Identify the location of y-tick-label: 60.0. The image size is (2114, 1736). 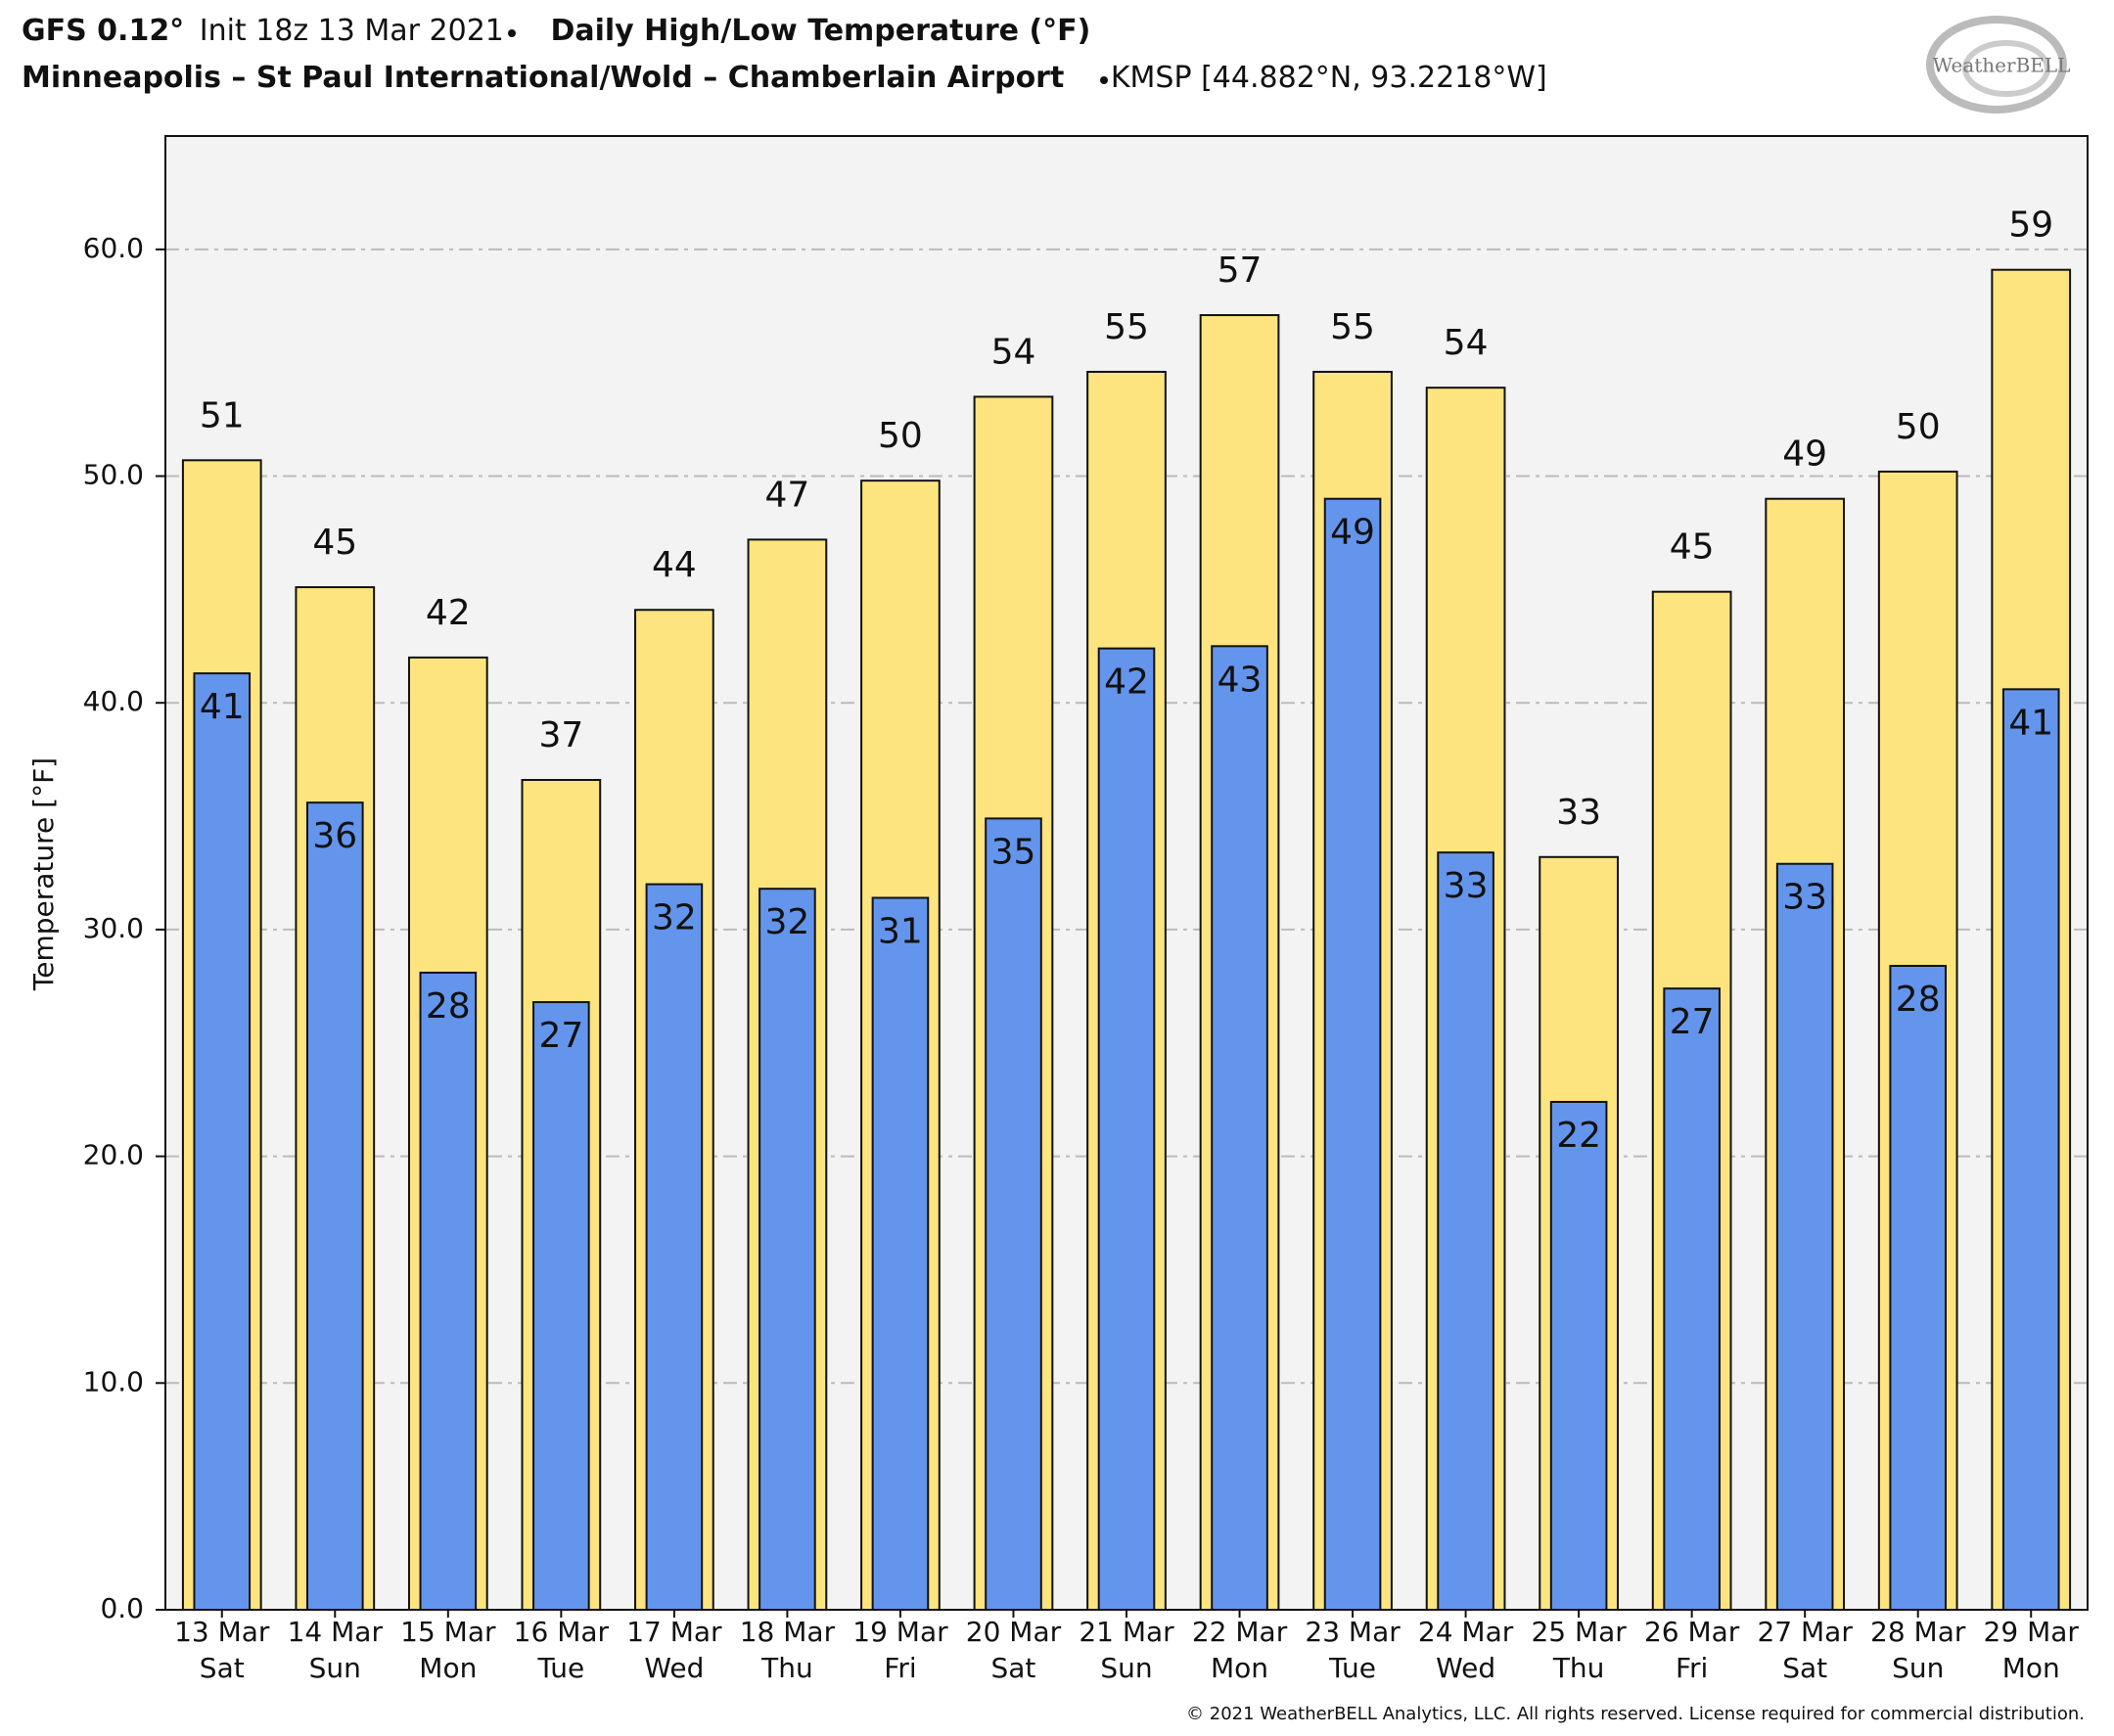
(113, 248).